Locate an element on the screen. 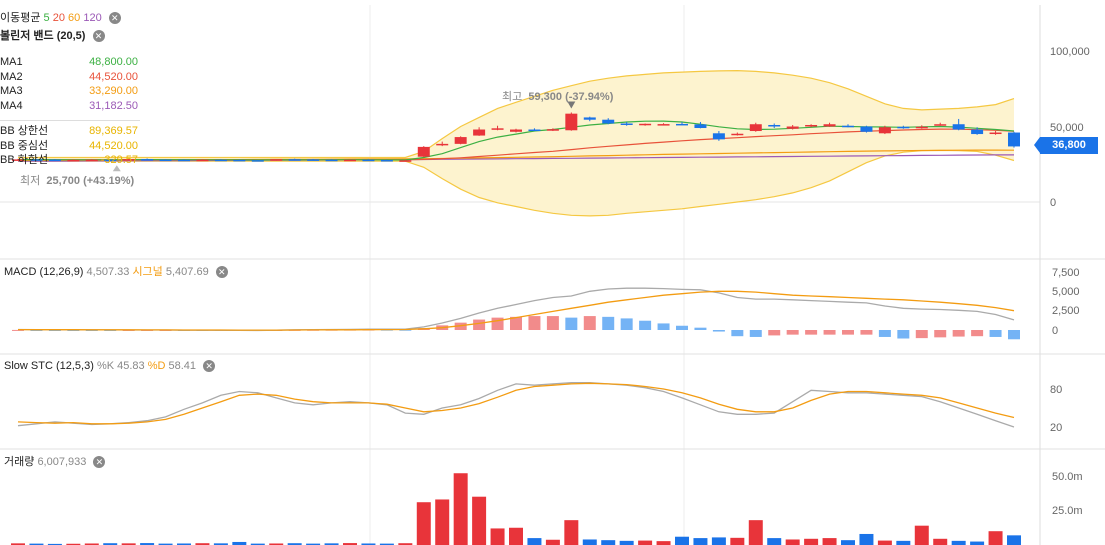 The width and height of the screenshot is (1105, 545). macd-signal-line is located at coordinates (516, 310).